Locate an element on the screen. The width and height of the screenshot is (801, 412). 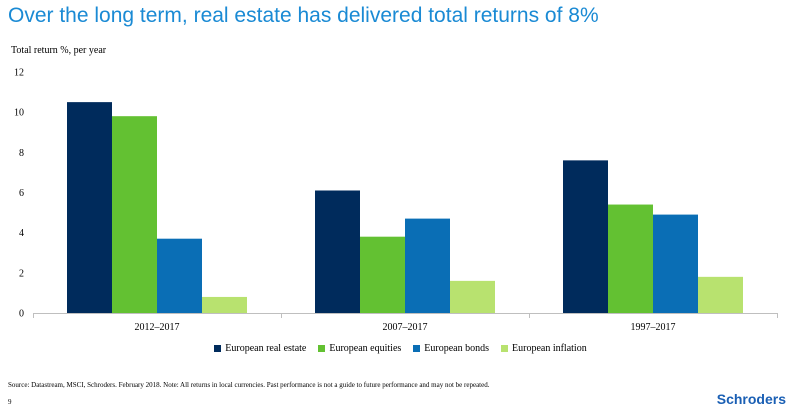
page-number: 9 is located at coordinates (10, 402).